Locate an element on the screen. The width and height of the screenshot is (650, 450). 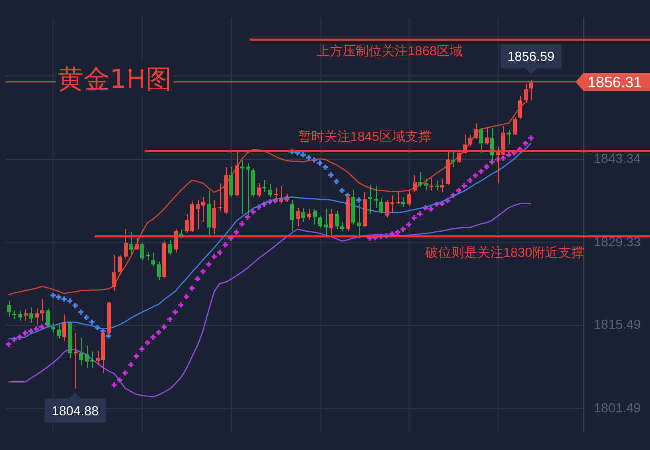
y-tick-label: 1829.33 is located at coordinates (617, 242).